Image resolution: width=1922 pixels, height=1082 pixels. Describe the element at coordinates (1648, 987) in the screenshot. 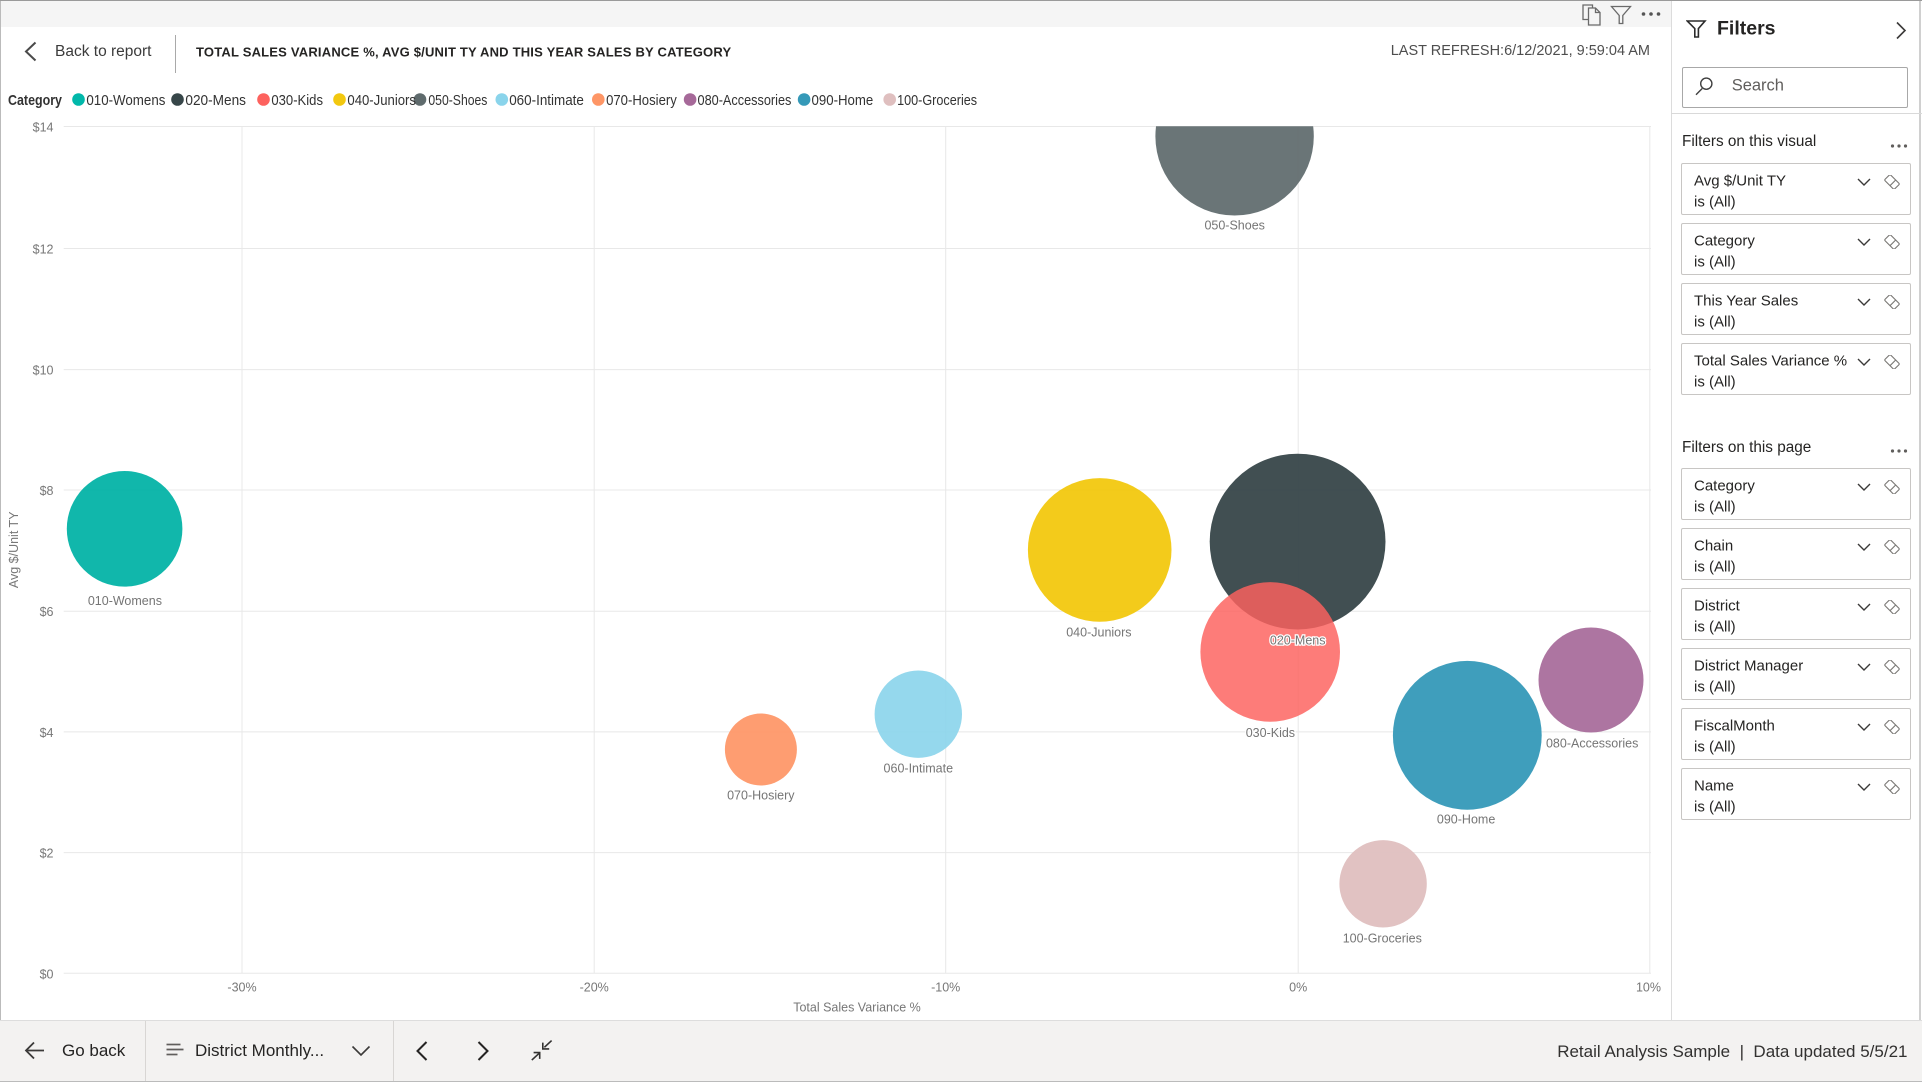

I see `svg-text: 10%` at that location.